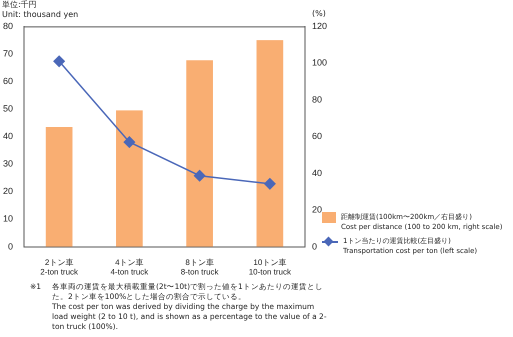 The height and width of the screenshot is (337, 513). Describe the element at coordinates (8, 163) in the screenshot. I see `y-tick-label: 30` at that location.